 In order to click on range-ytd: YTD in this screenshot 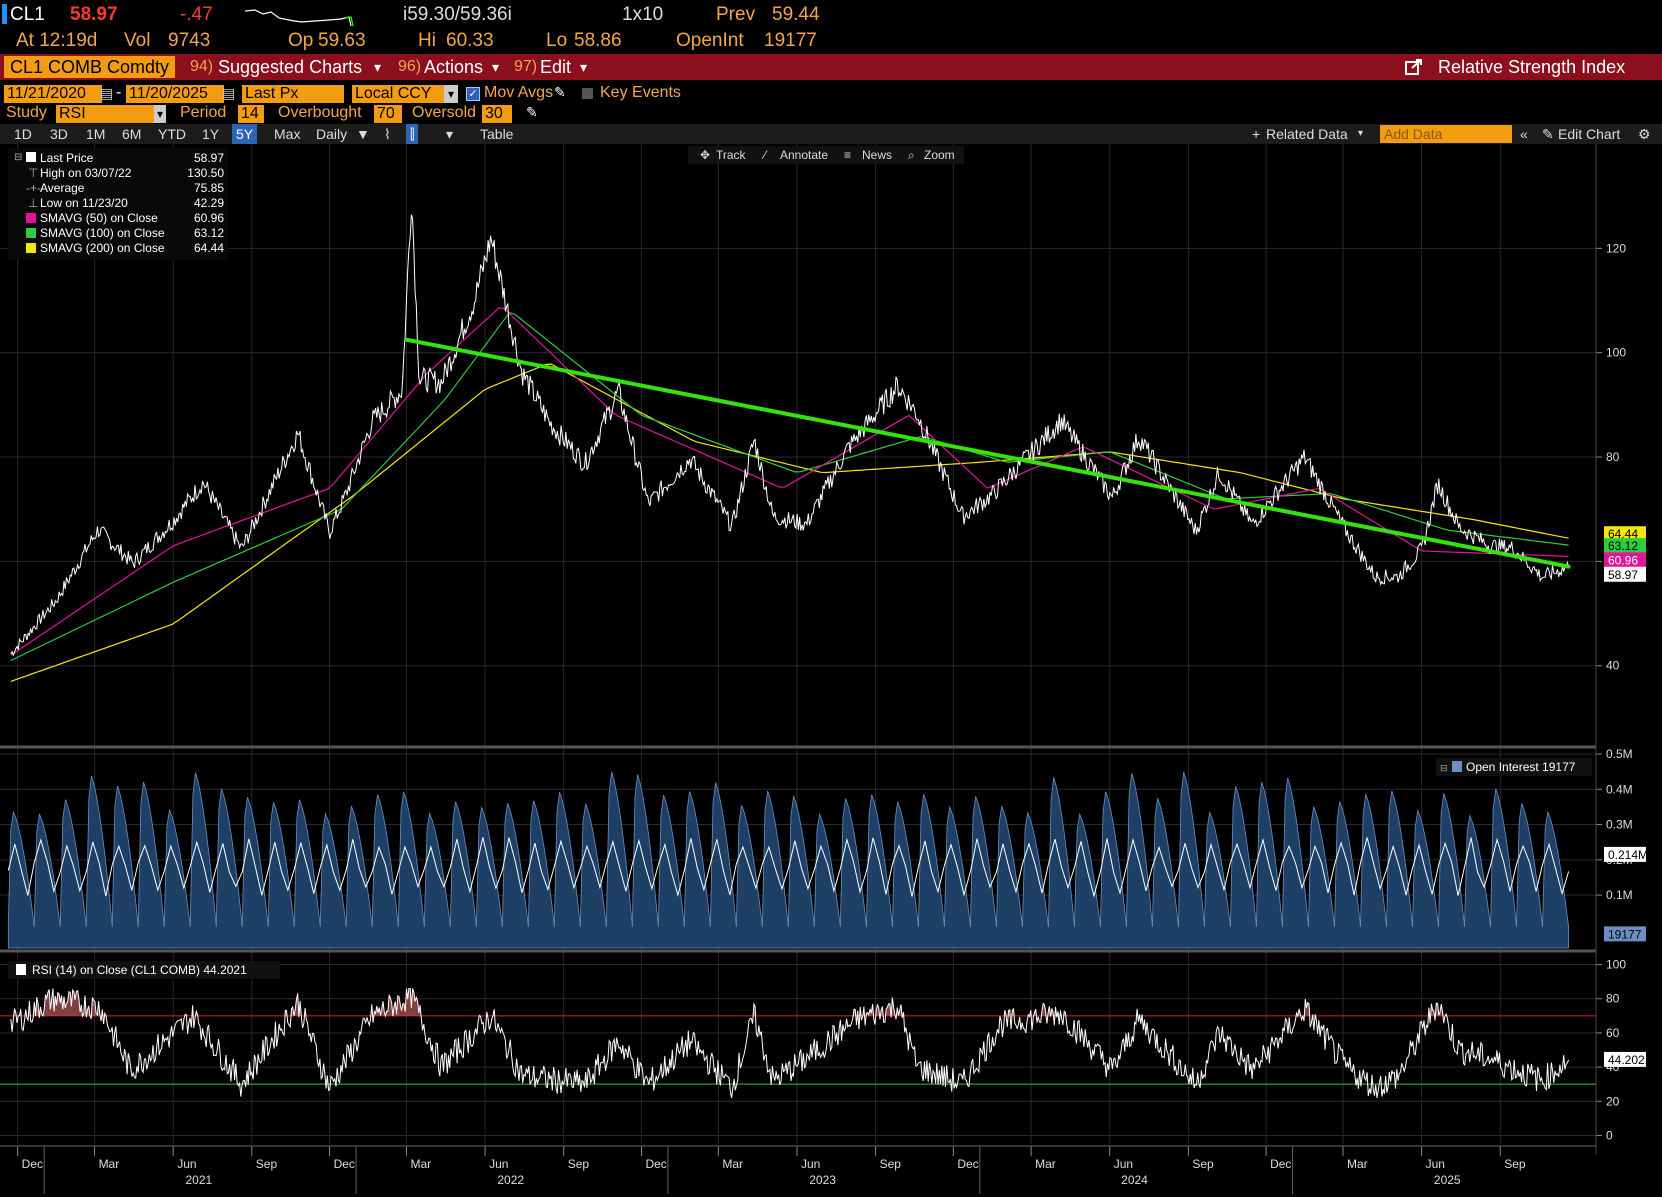, I will do `click(172, 134)`.